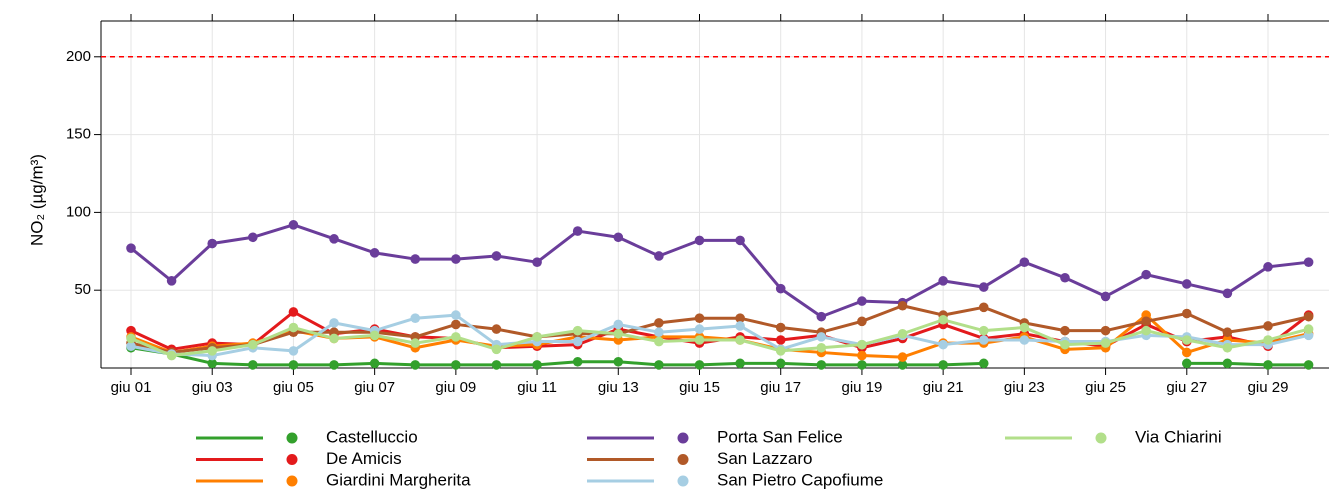  Describe the element at coordinates (1105, 387) in the screenshot. I see `x-tick-label: giu 25` at that location.